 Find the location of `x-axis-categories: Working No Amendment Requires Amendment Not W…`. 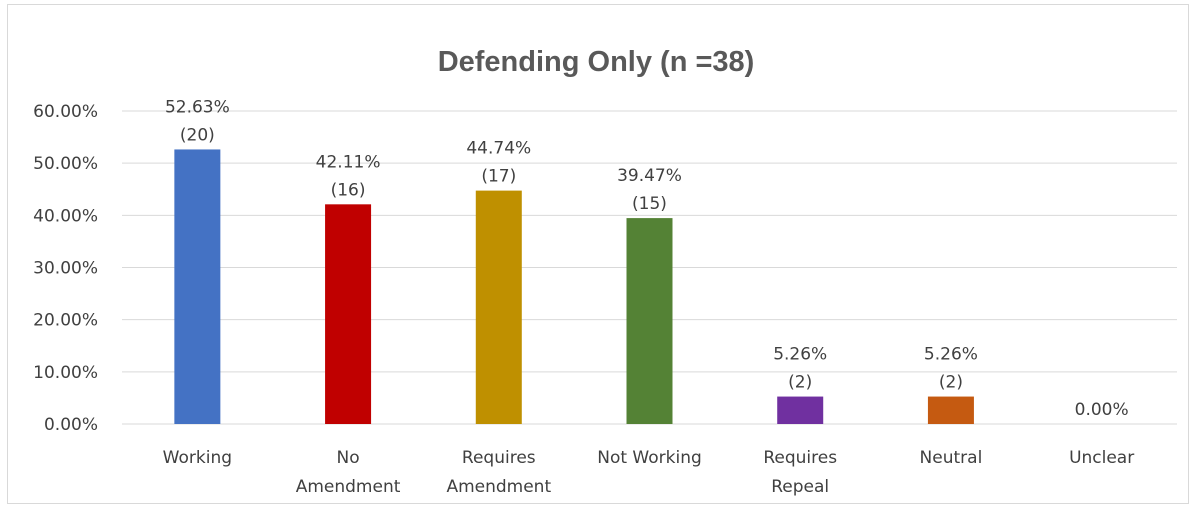

x-axis-categories: Working No Amendment Requires Amendment Not W… is located at coordinates (649, 472).